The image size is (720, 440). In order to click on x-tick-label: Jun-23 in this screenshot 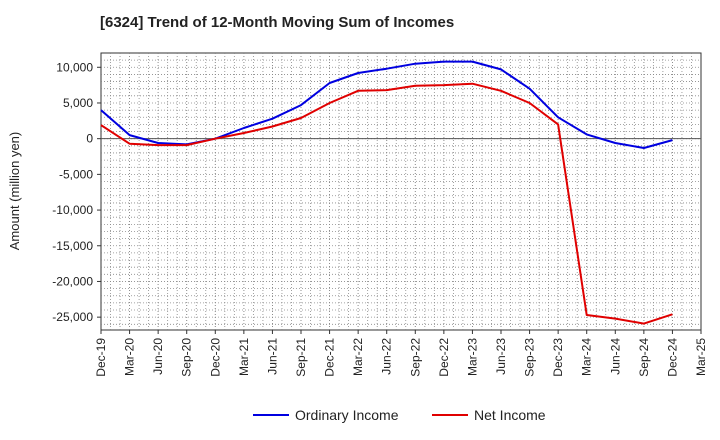, I will do `click(501, 356)`.